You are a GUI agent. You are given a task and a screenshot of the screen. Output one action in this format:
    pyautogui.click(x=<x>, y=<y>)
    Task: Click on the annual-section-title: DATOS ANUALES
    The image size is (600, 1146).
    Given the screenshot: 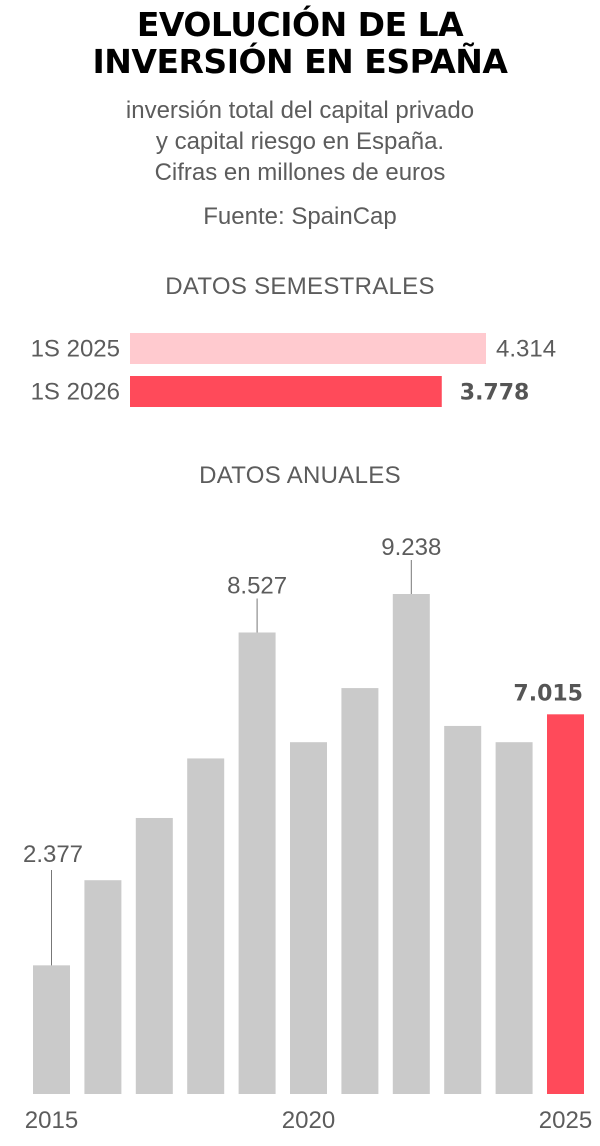 What is the action you would take?
    pyautogui.click(x=300, y=475)
    